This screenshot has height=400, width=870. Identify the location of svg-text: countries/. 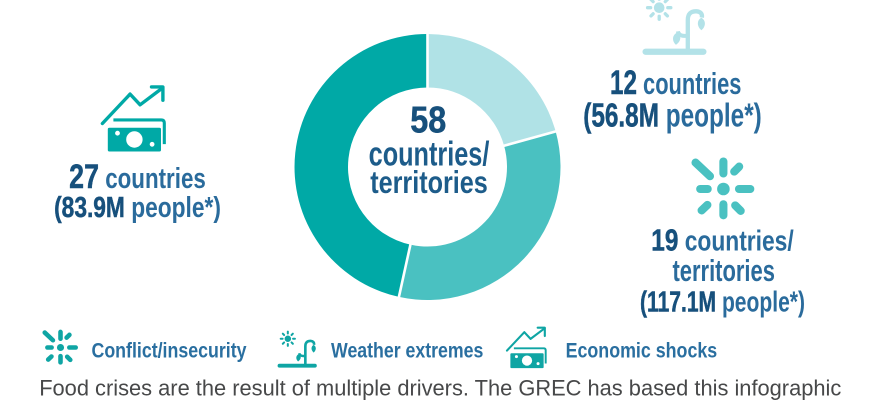
(429, 154).